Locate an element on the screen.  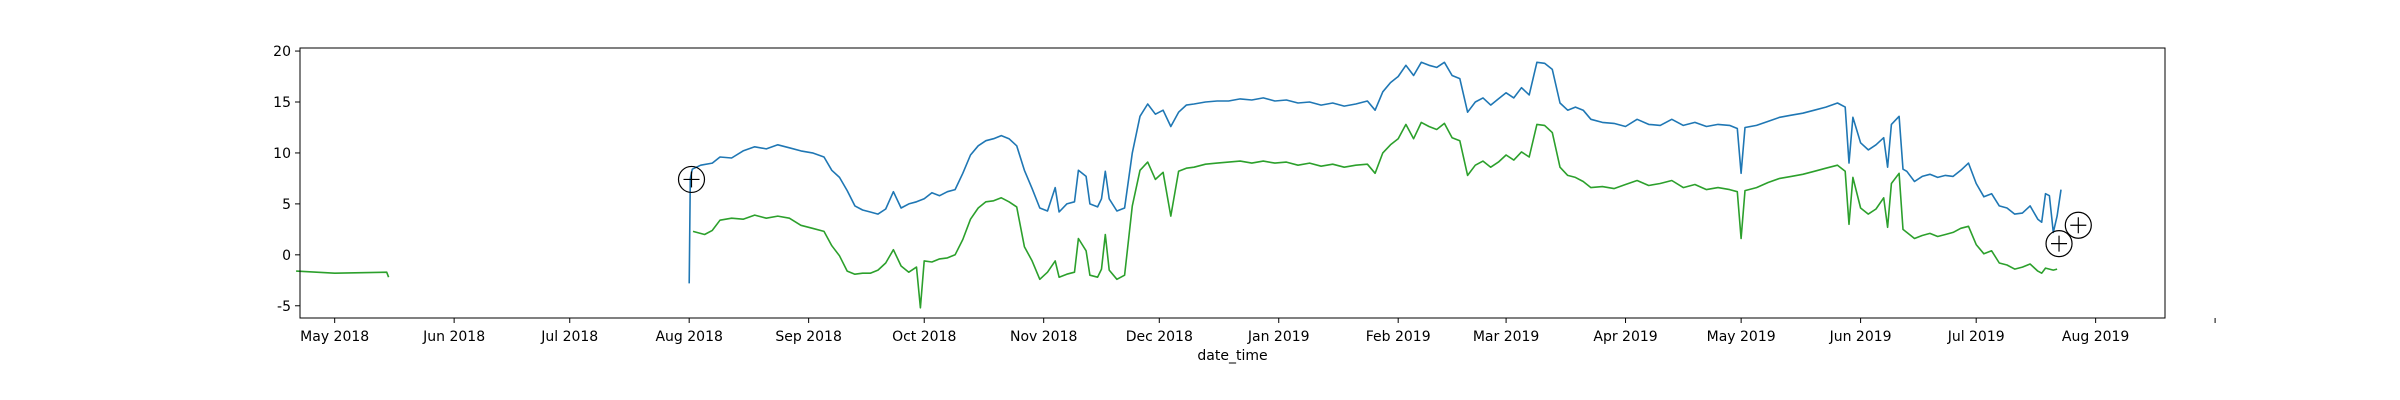
x-tick-label: Oct 2018 is located at coordinates (924, 337).